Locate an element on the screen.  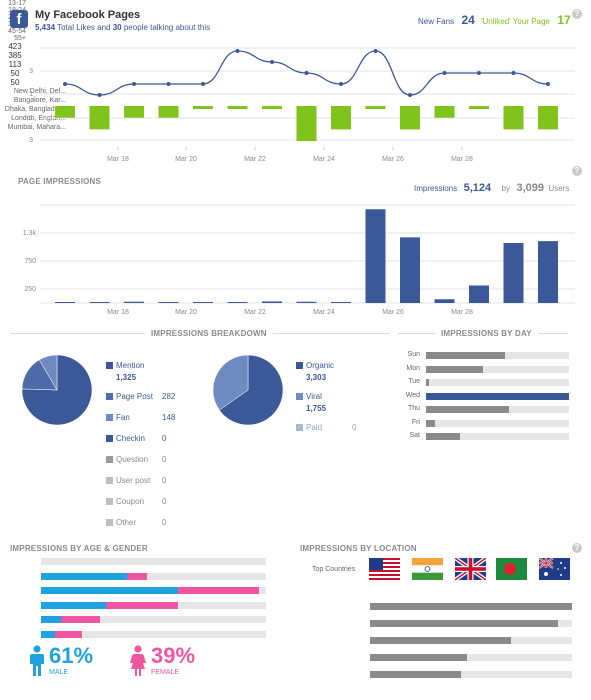
impressions-help-icon: ? is located at coordinates (577, 171).